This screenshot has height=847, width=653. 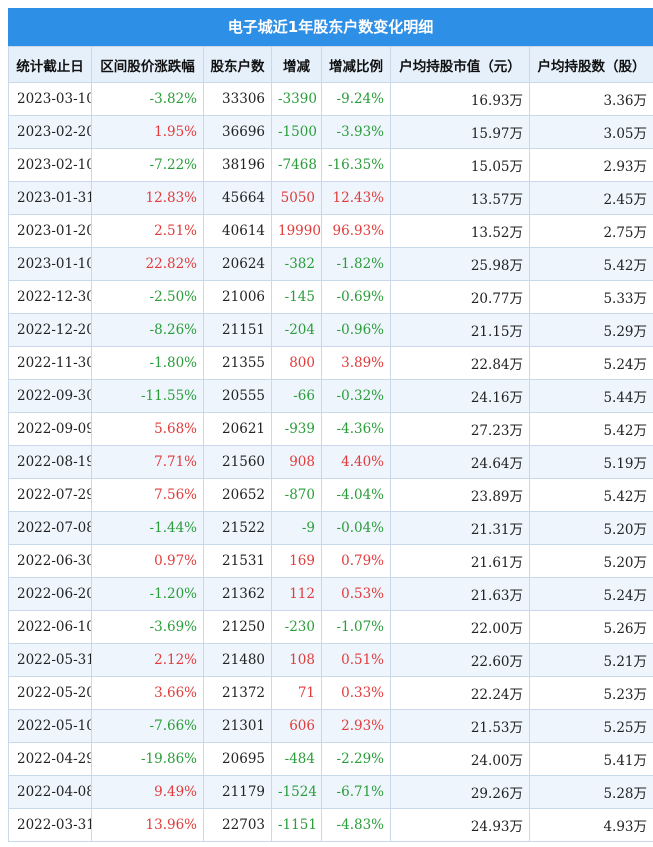 I want to click on cell-ratio: 96.93%, so click(x=356, y=231).